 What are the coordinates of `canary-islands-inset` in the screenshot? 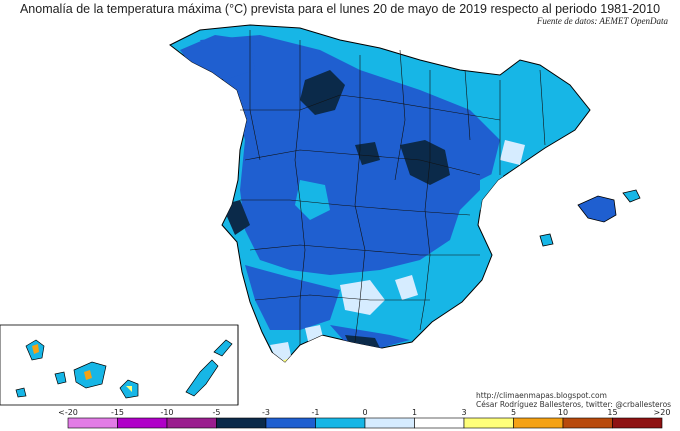 It's located at (119, 365).